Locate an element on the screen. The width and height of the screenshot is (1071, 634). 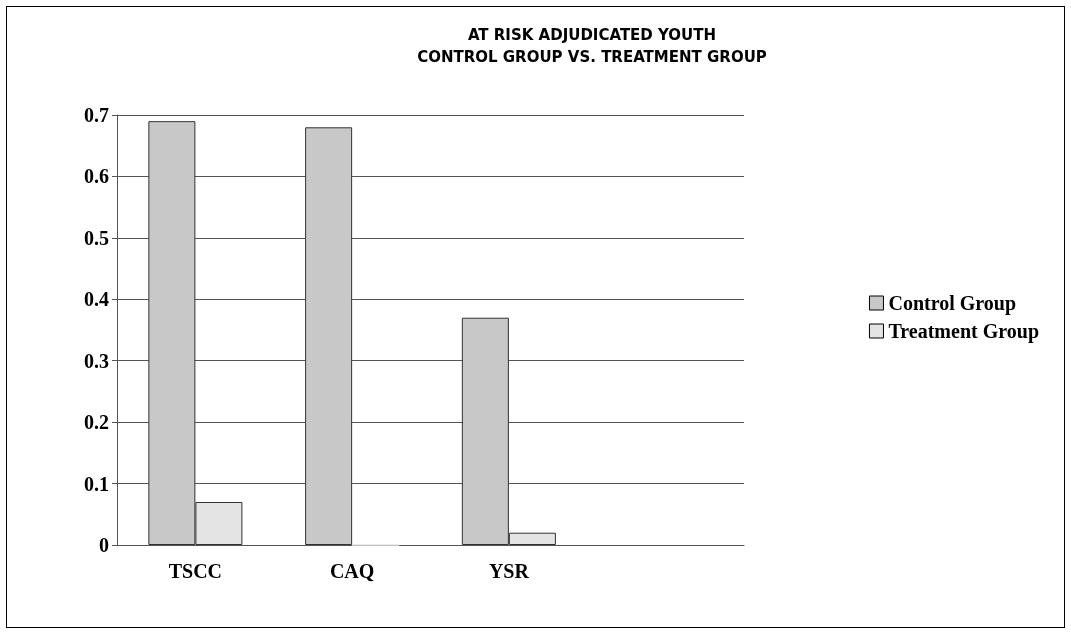
legend-label: Control Group is located at coordinates (952, 303).